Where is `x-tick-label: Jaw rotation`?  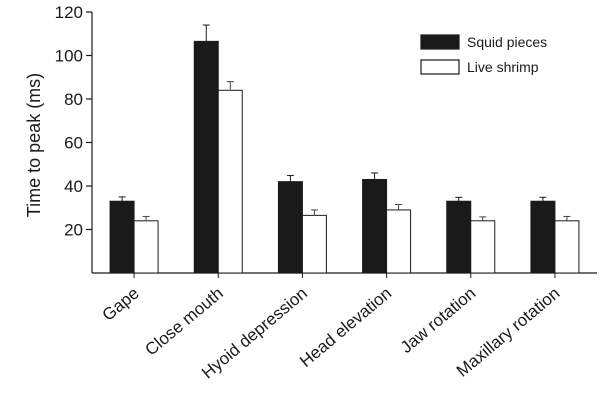 x-tick-label: Jaw rotation is located at coordinates (438, 320).